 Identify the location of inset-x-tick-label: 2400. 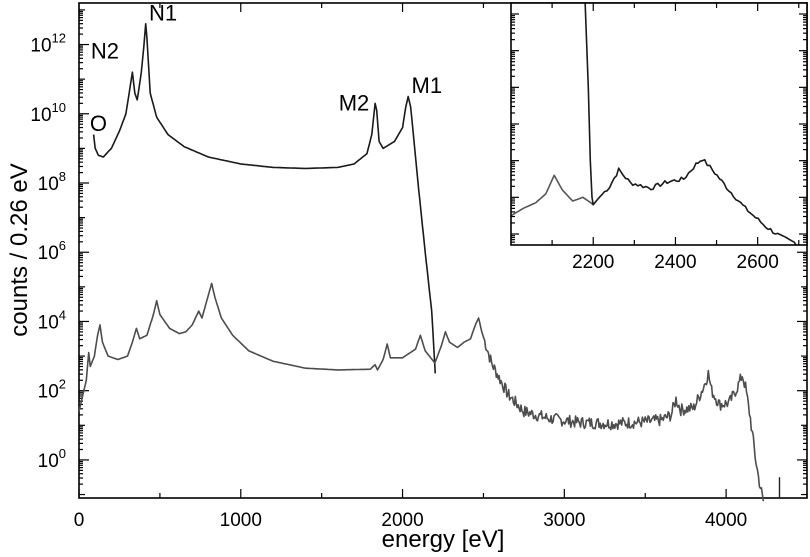
(675, 262).